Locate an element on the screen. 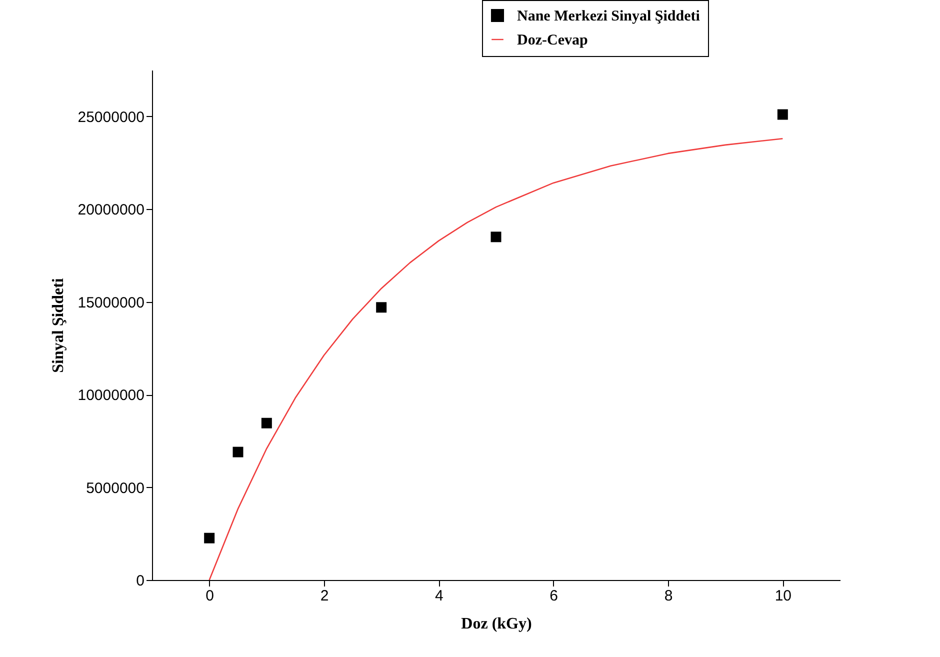 Image resolution: width=940 pixels, height=657 pixels. x-tick-label: 2 is located at coordinates (324, 596).